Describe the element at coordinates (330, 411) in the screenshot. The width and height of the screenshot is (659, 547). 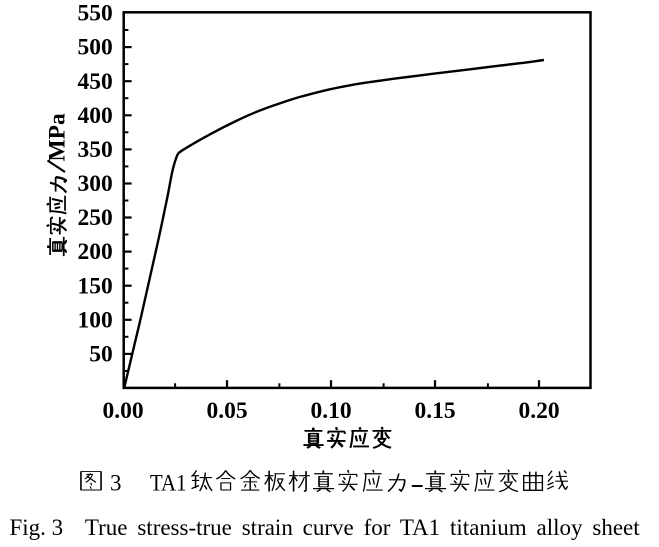
I see `svg-text: 0.10` at that location.